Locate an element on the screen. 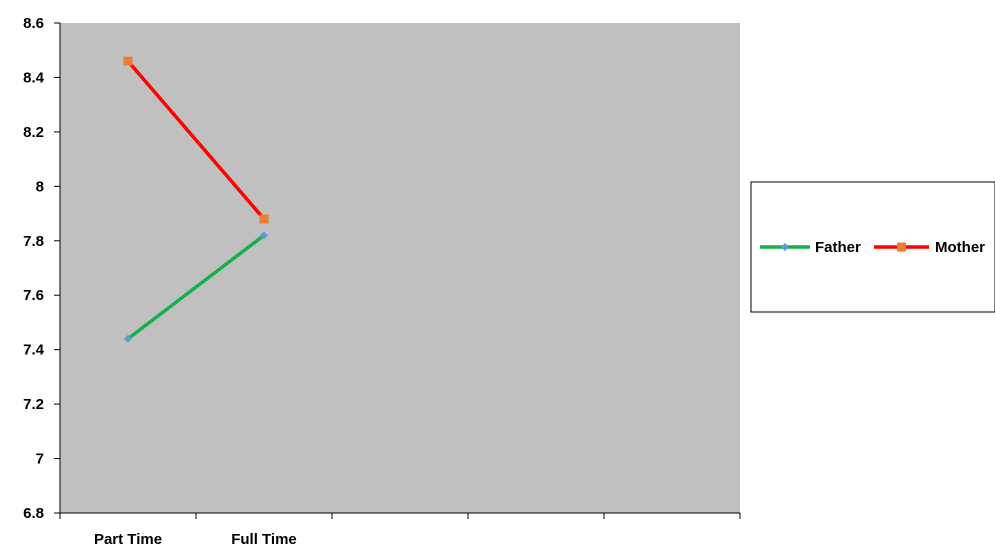 Image resolution: width=995 pixels, height=550 pixels. series-line-father is located at coordinates (196, 287).